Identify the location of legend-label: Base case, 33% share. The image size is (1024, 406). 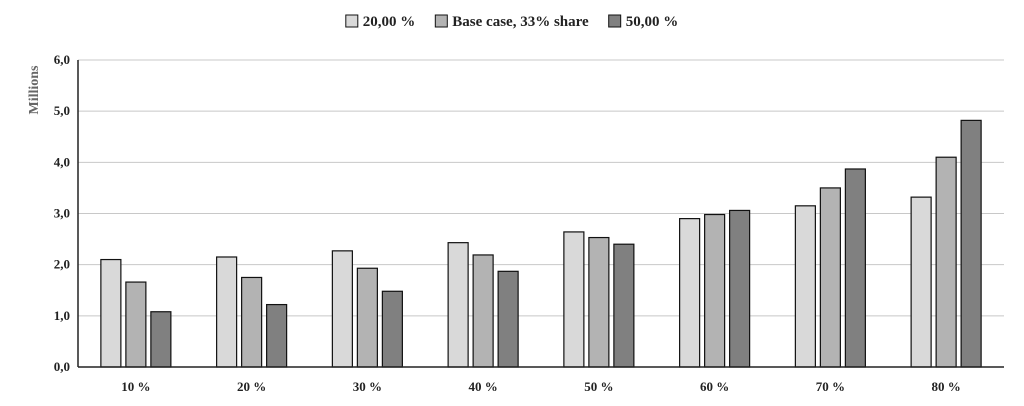
(520, 22).